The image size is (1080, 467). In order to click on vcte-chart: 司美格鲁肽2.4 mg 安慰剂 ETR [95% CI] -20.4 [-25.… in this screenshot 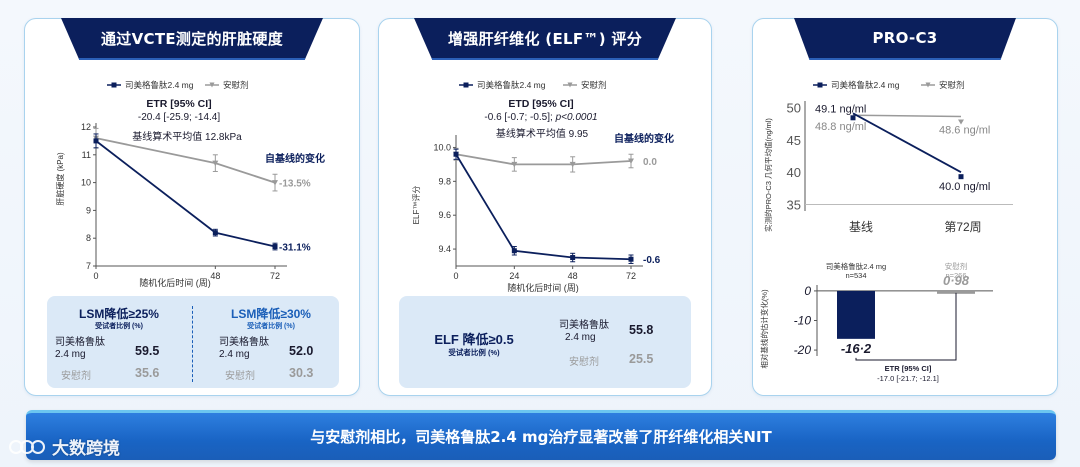, I will do `click(190, 184)`.